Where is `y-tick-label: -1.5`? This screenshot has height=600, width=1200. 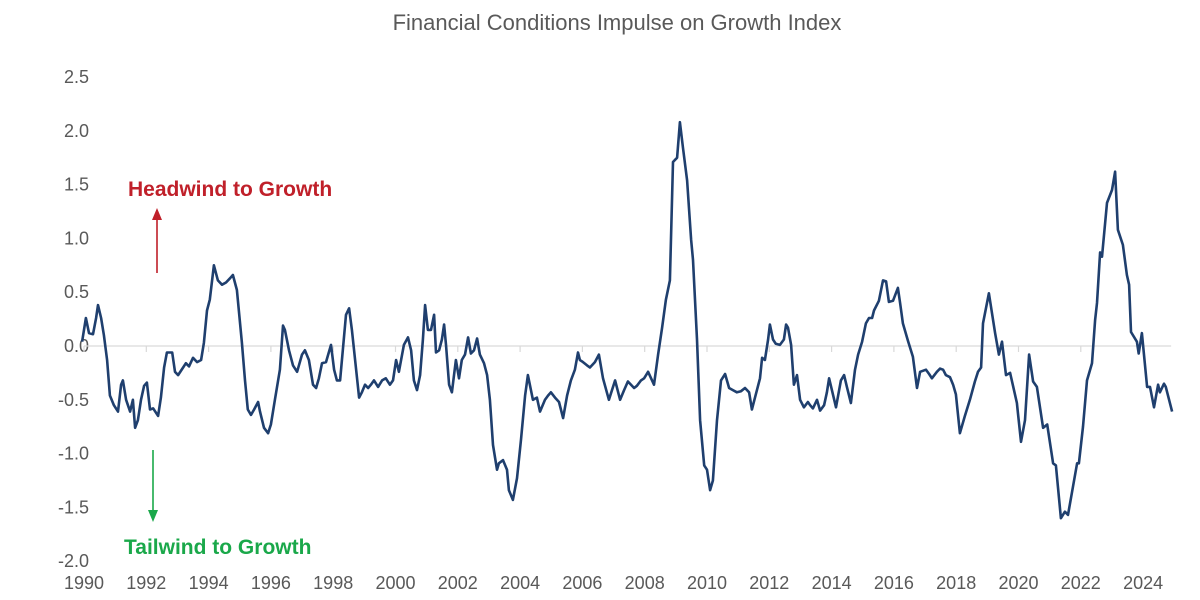 y-tick-label: -1.5 is located at coordinates (73, 507).